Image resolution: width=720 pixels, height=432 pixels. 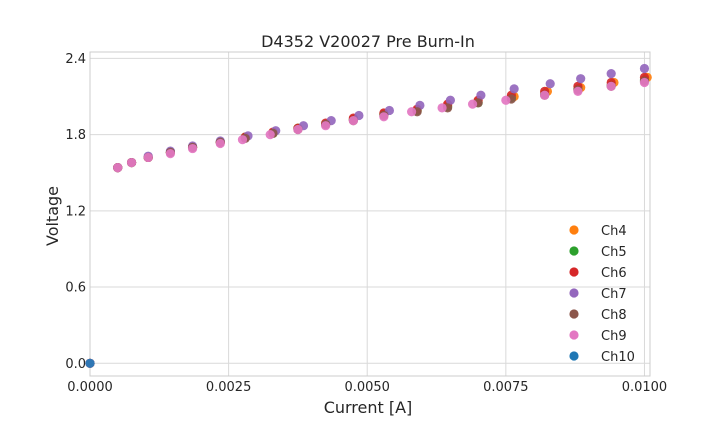 What do you see at coordinates (614, 336) in the screenshot?
I see `legend-entry: Ch9` at bounding box center [614, 336].